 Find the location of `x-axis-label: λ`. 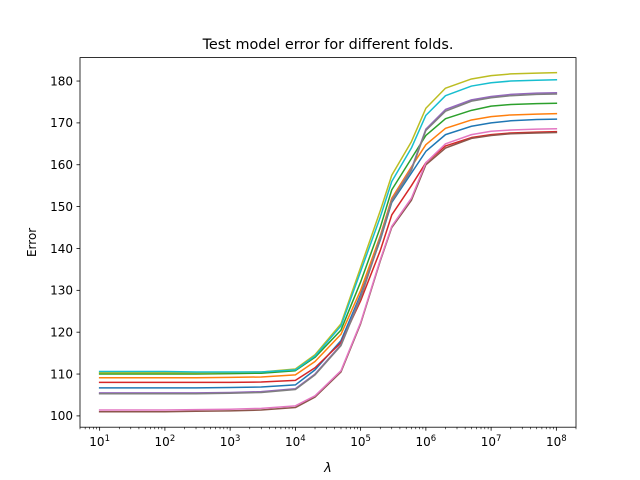

x-axis-label: λ is located at coordinates (327, 468).